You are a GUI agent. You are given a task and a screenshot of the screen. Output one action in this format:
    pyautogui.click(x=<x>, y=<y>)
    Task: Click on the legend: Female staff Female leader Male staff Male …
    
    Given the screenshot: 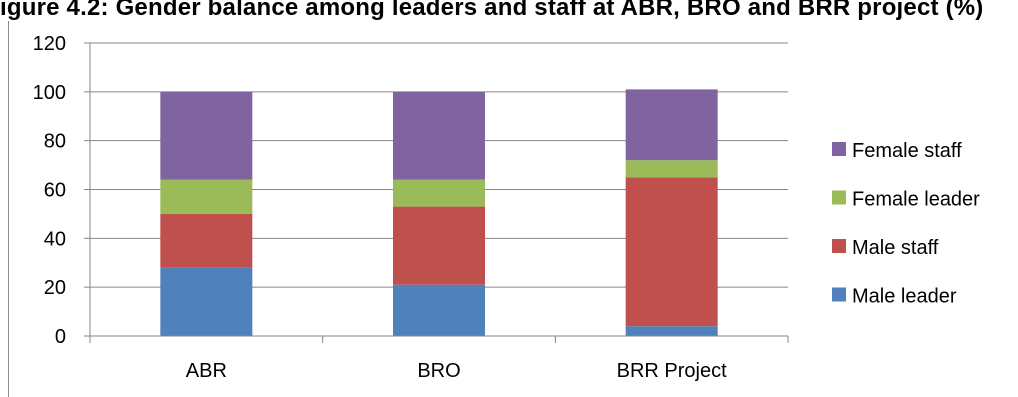 What is the action you would take?
    pyautogui.click(x=906, y=224)
    